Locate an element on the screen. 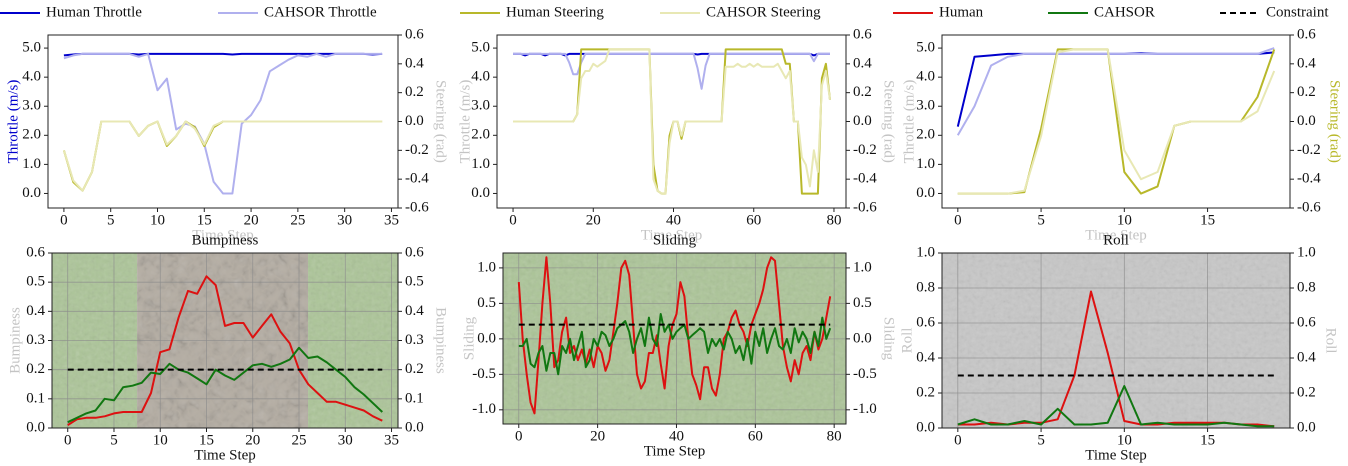 This screenshot has width=1348, height=466. y-tick-label: 0.8 is located at coordinates (925, 287).